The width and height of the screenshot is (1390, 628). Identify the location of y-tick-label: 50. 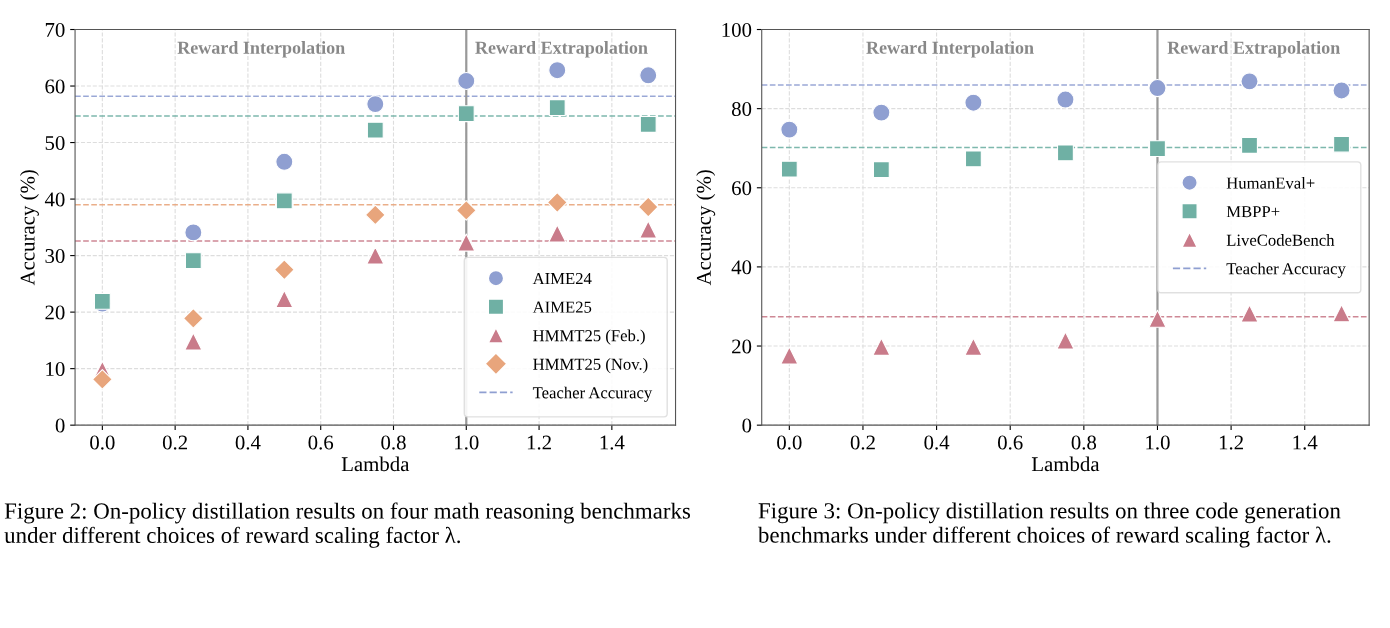
(55, 142).